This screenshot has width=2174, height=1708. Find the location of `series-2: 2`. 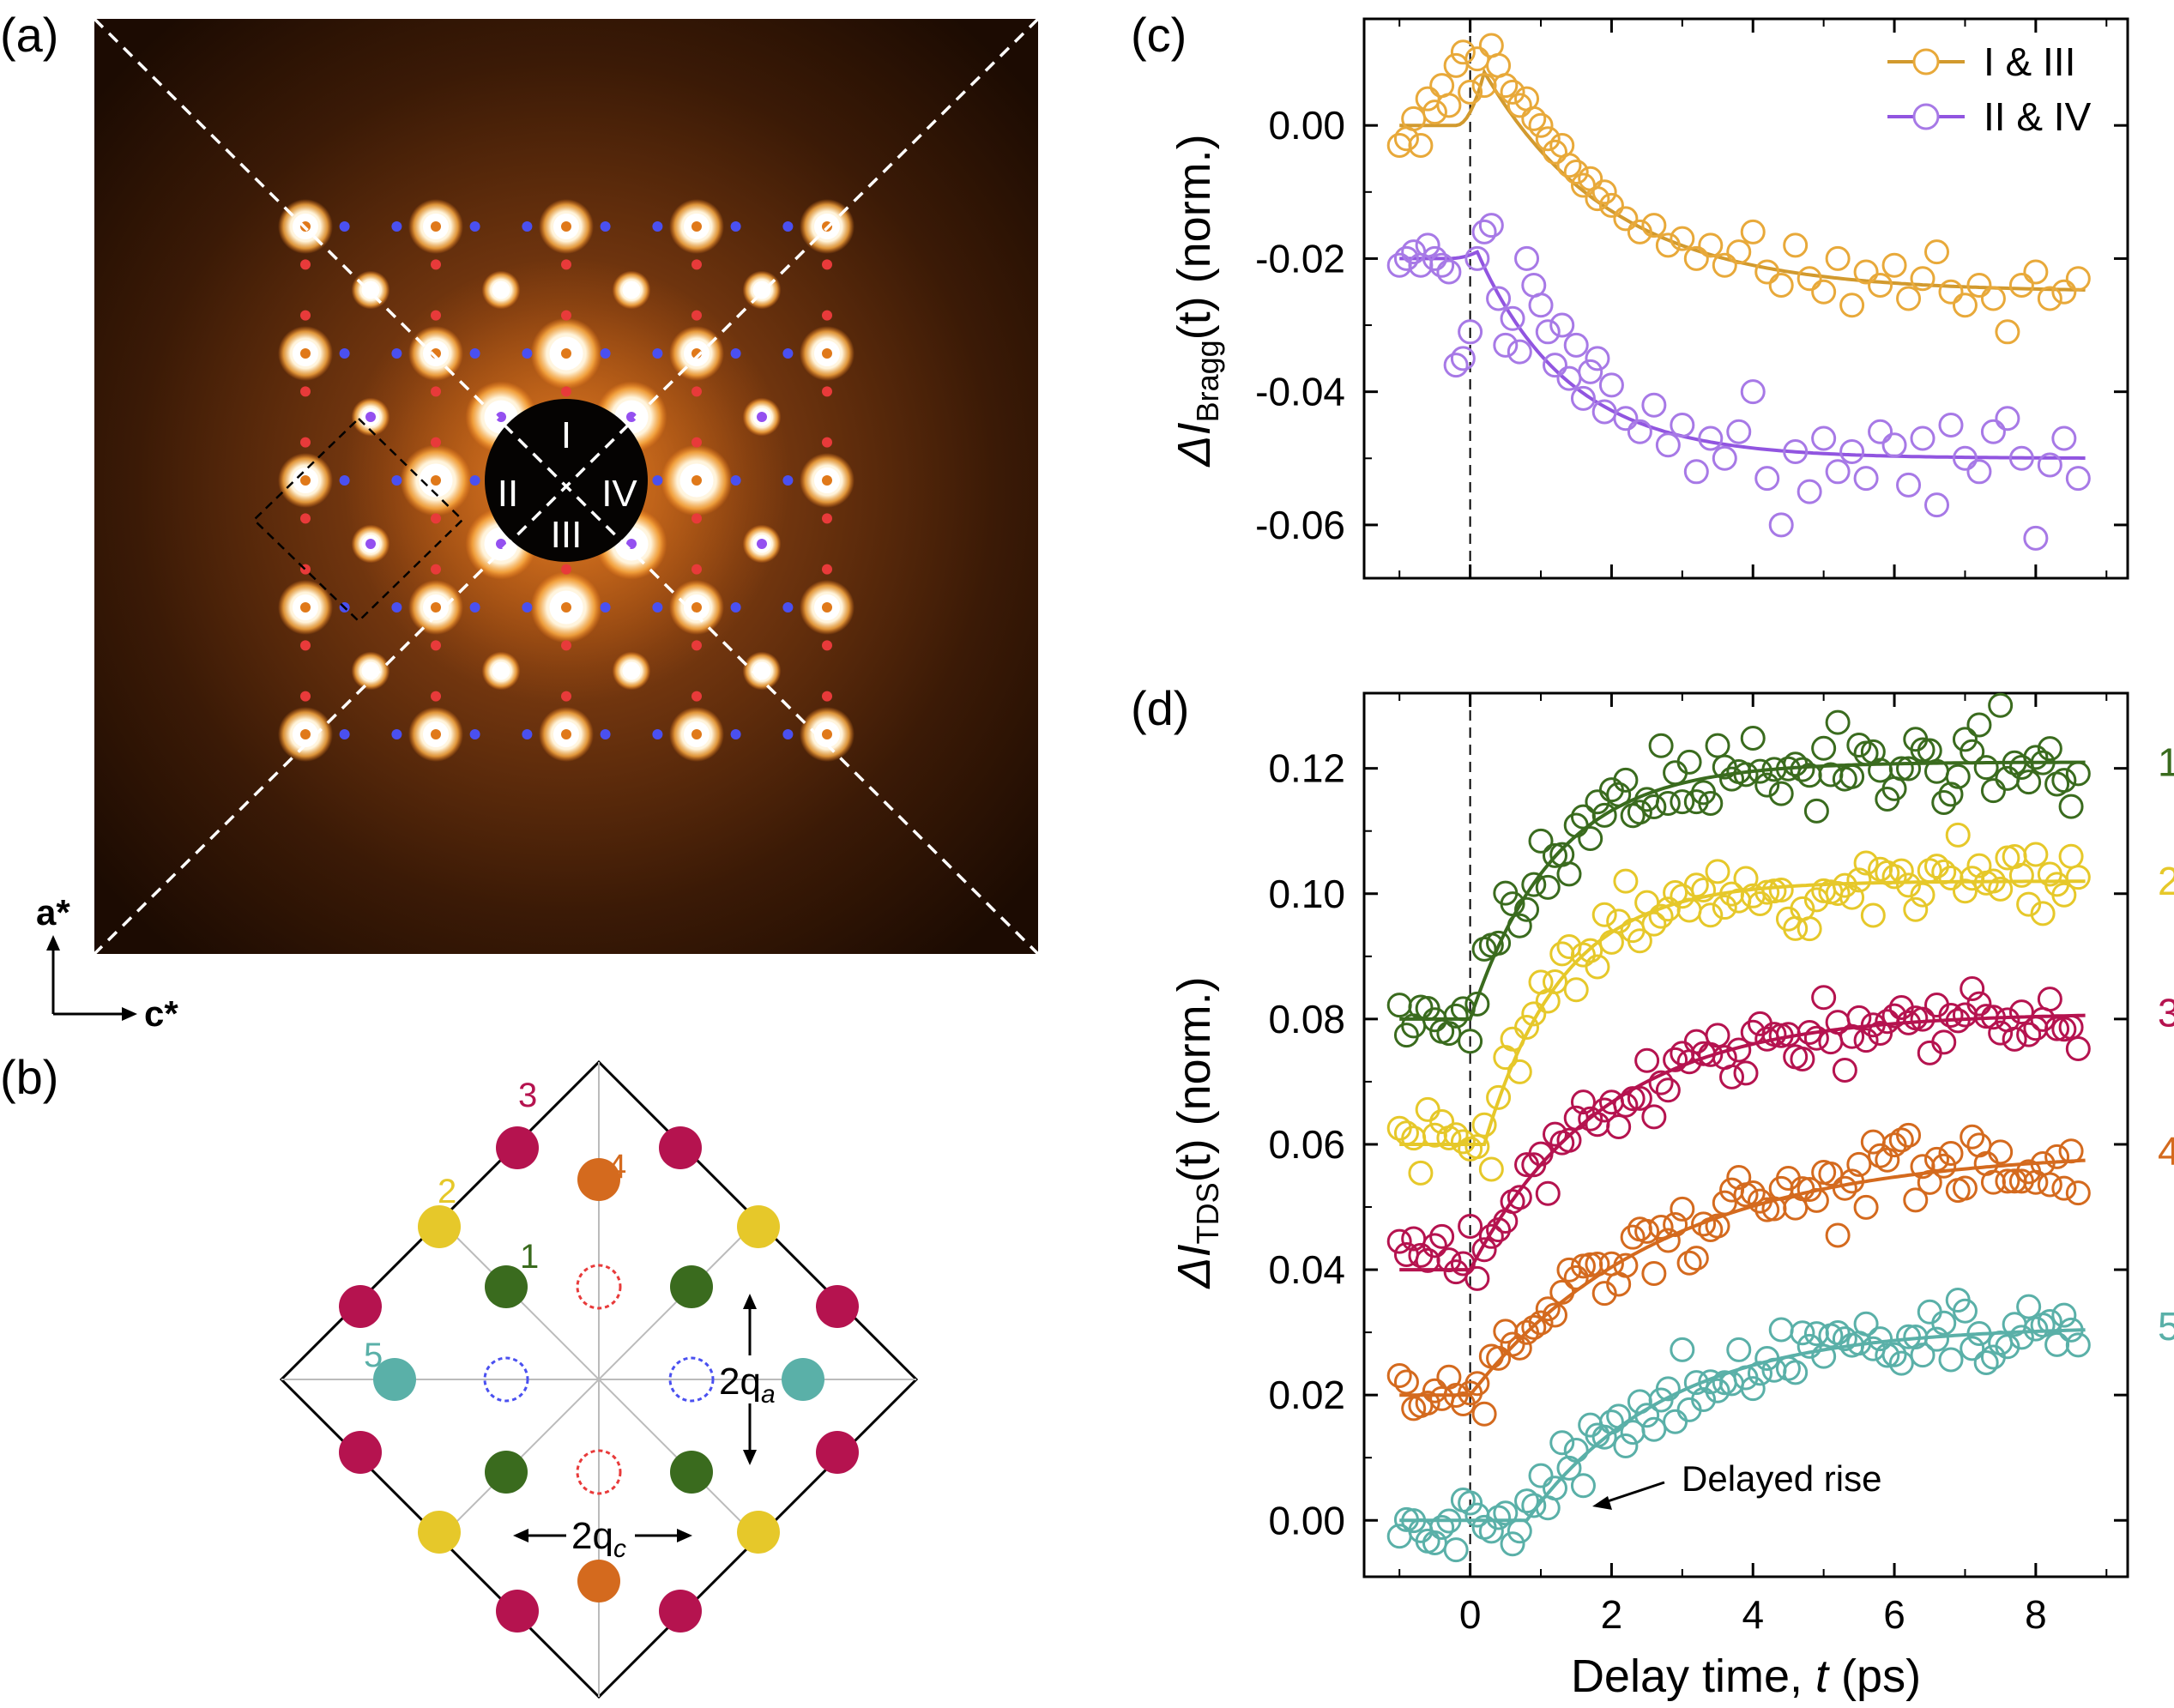

series-2: 2 is located at coordinates (1780, 1004).